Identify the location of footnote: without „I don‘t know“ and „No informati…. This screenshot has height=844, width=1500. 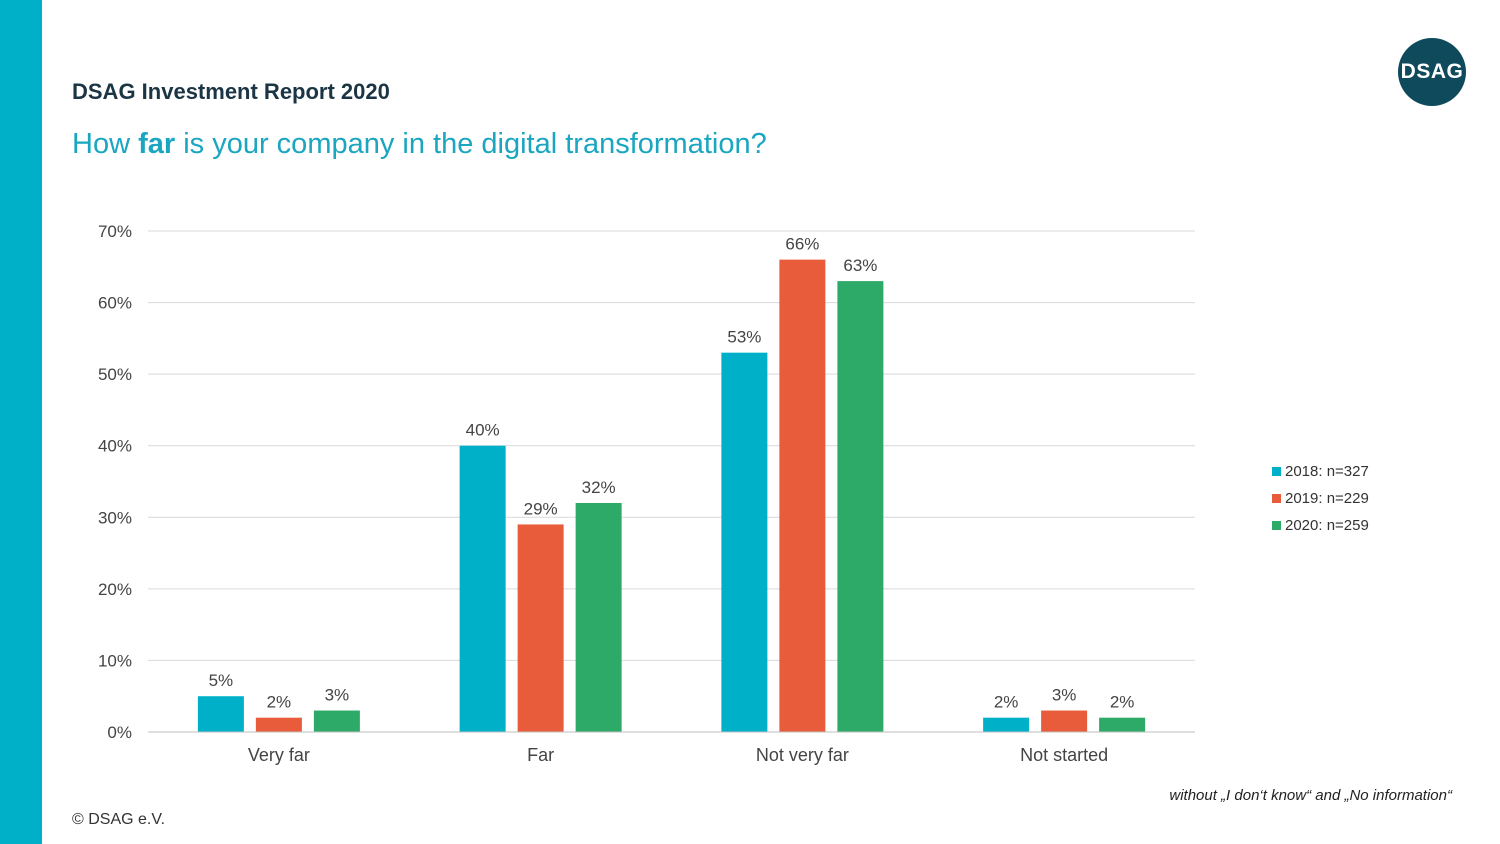
(1310, 795).